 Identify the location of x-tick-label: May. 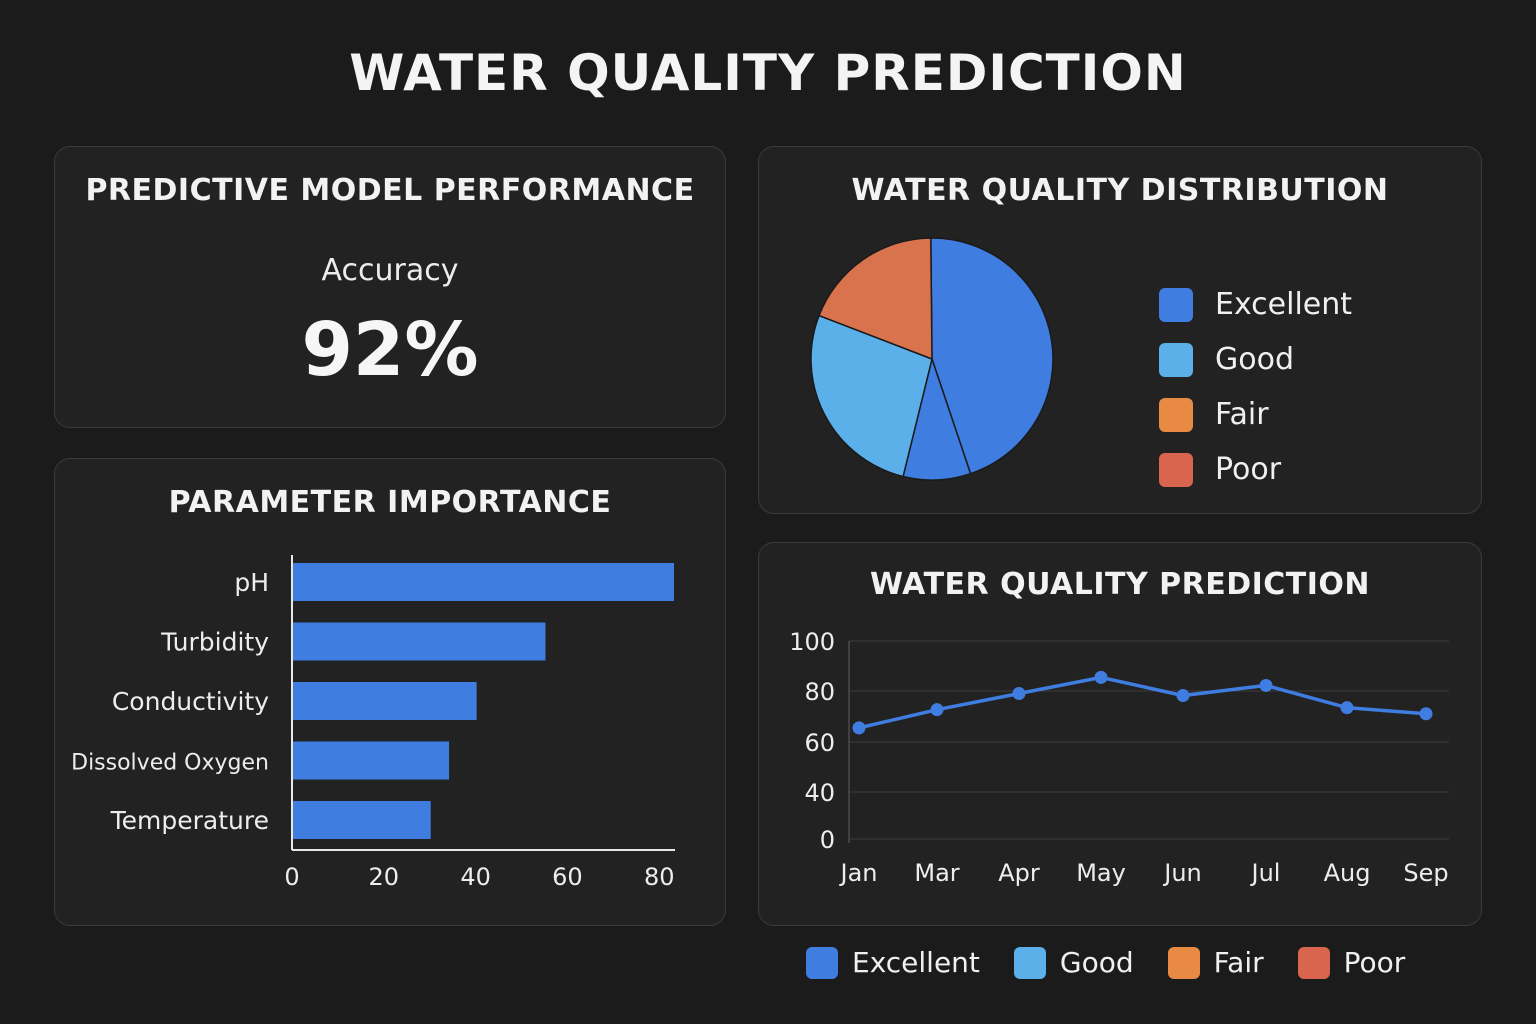
(1101, 873).